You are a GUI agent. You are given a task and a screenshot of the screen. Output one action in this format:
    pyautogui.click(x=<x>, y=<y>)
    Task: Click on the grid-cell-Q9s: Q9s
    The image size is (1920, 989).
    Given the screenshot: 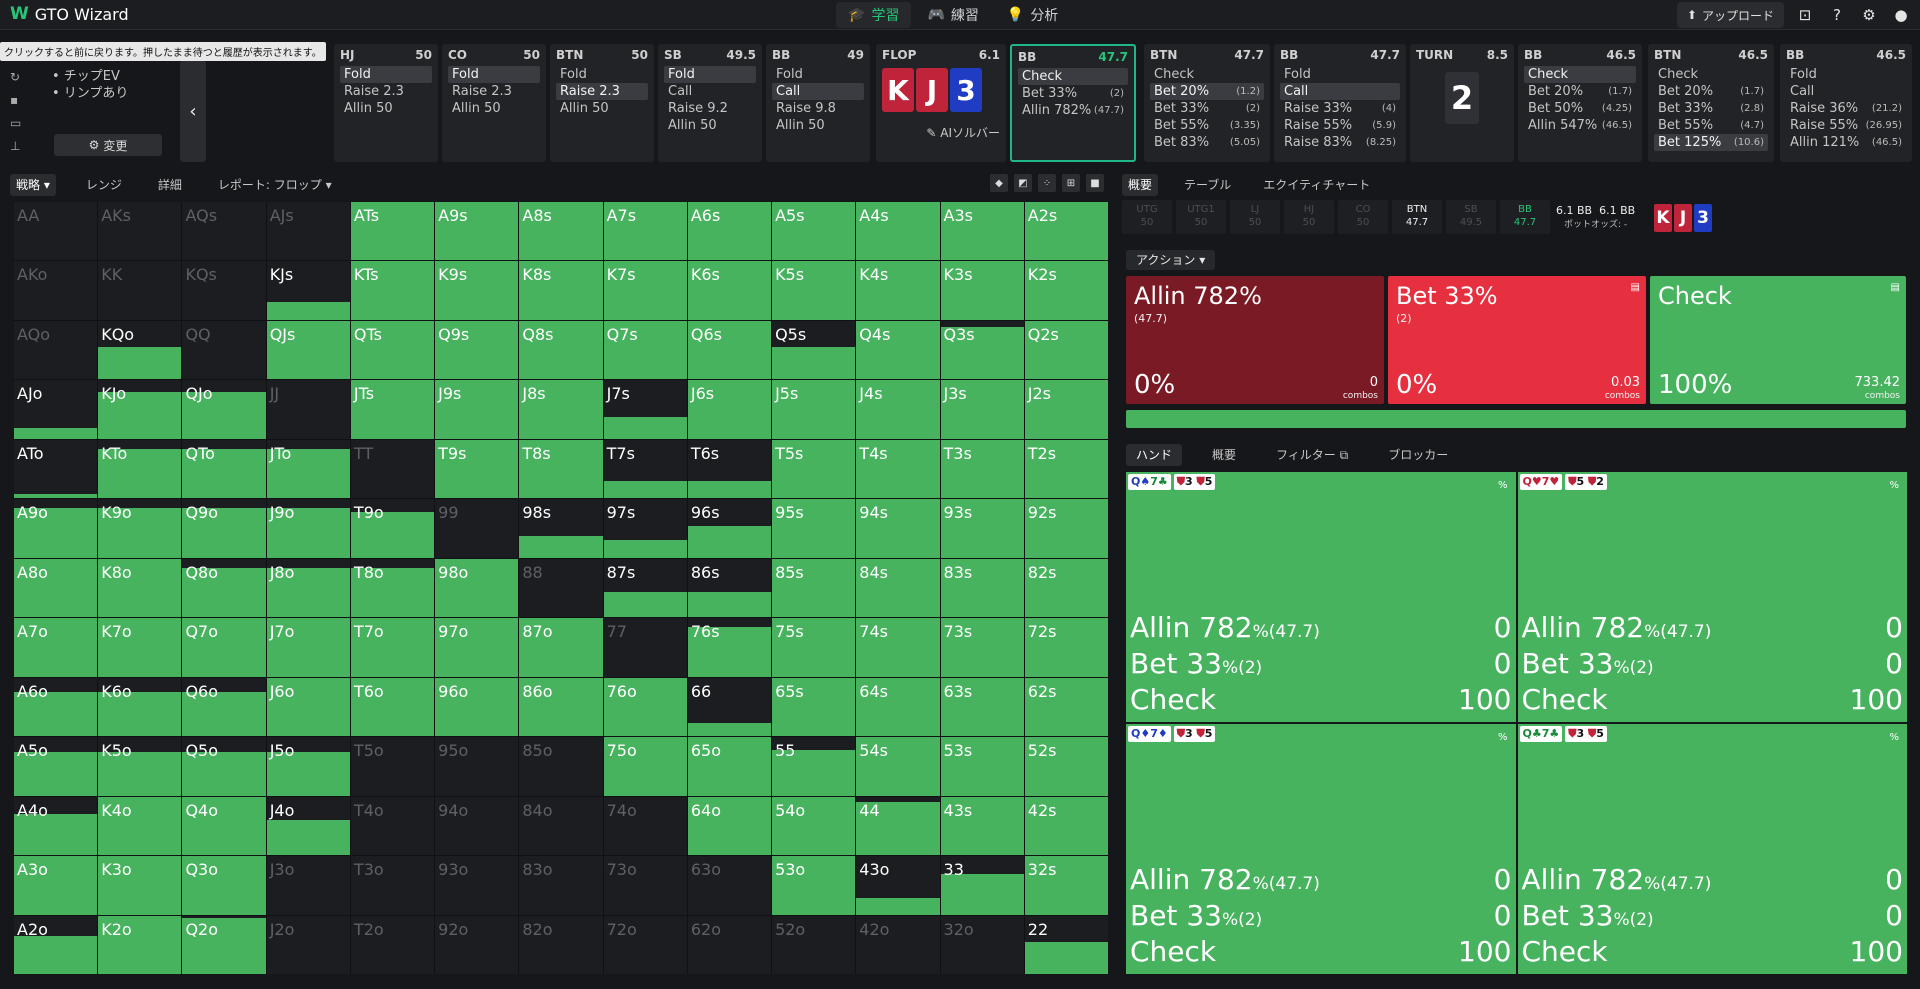 What is the action you would take?
    pyautogui.click(x=477, y=350)
    